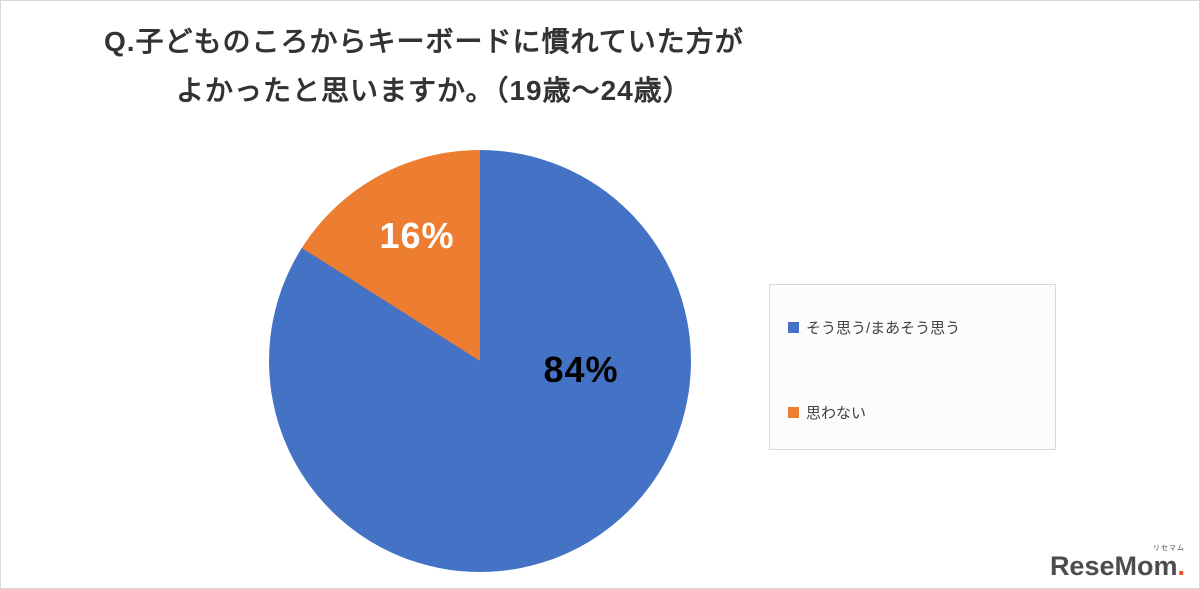 The image size is (1200, 589). I want to click on legend-label-agree: そう思う/まあそう思う, so click(883, 328).